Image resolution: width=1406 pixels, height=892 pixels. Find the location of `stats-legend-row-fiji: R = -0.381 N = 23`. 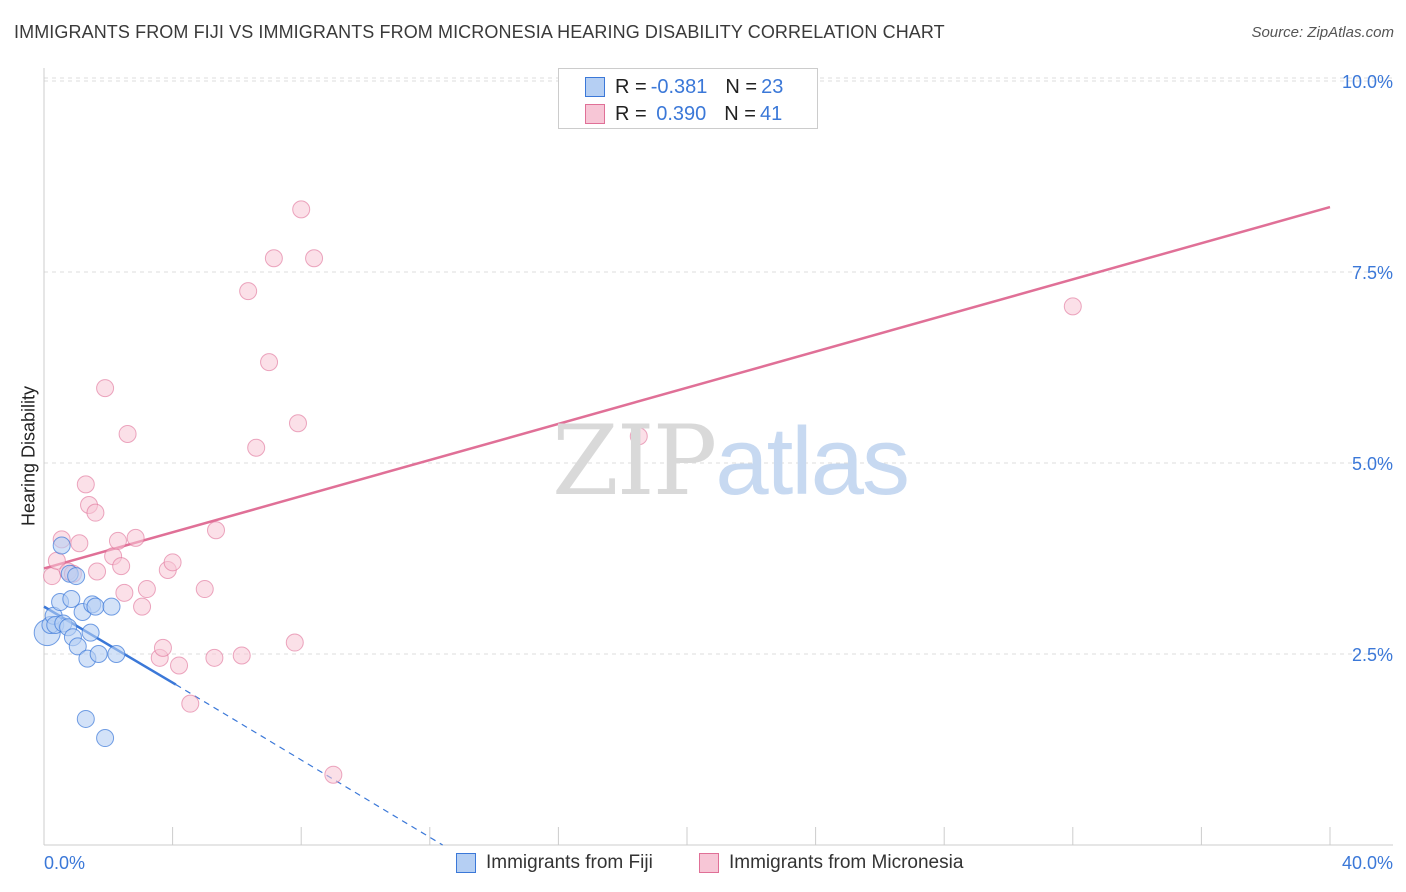

stats-legend-row-fiji: R = -0.381 N = 23 is located at coordinates (684, 87).